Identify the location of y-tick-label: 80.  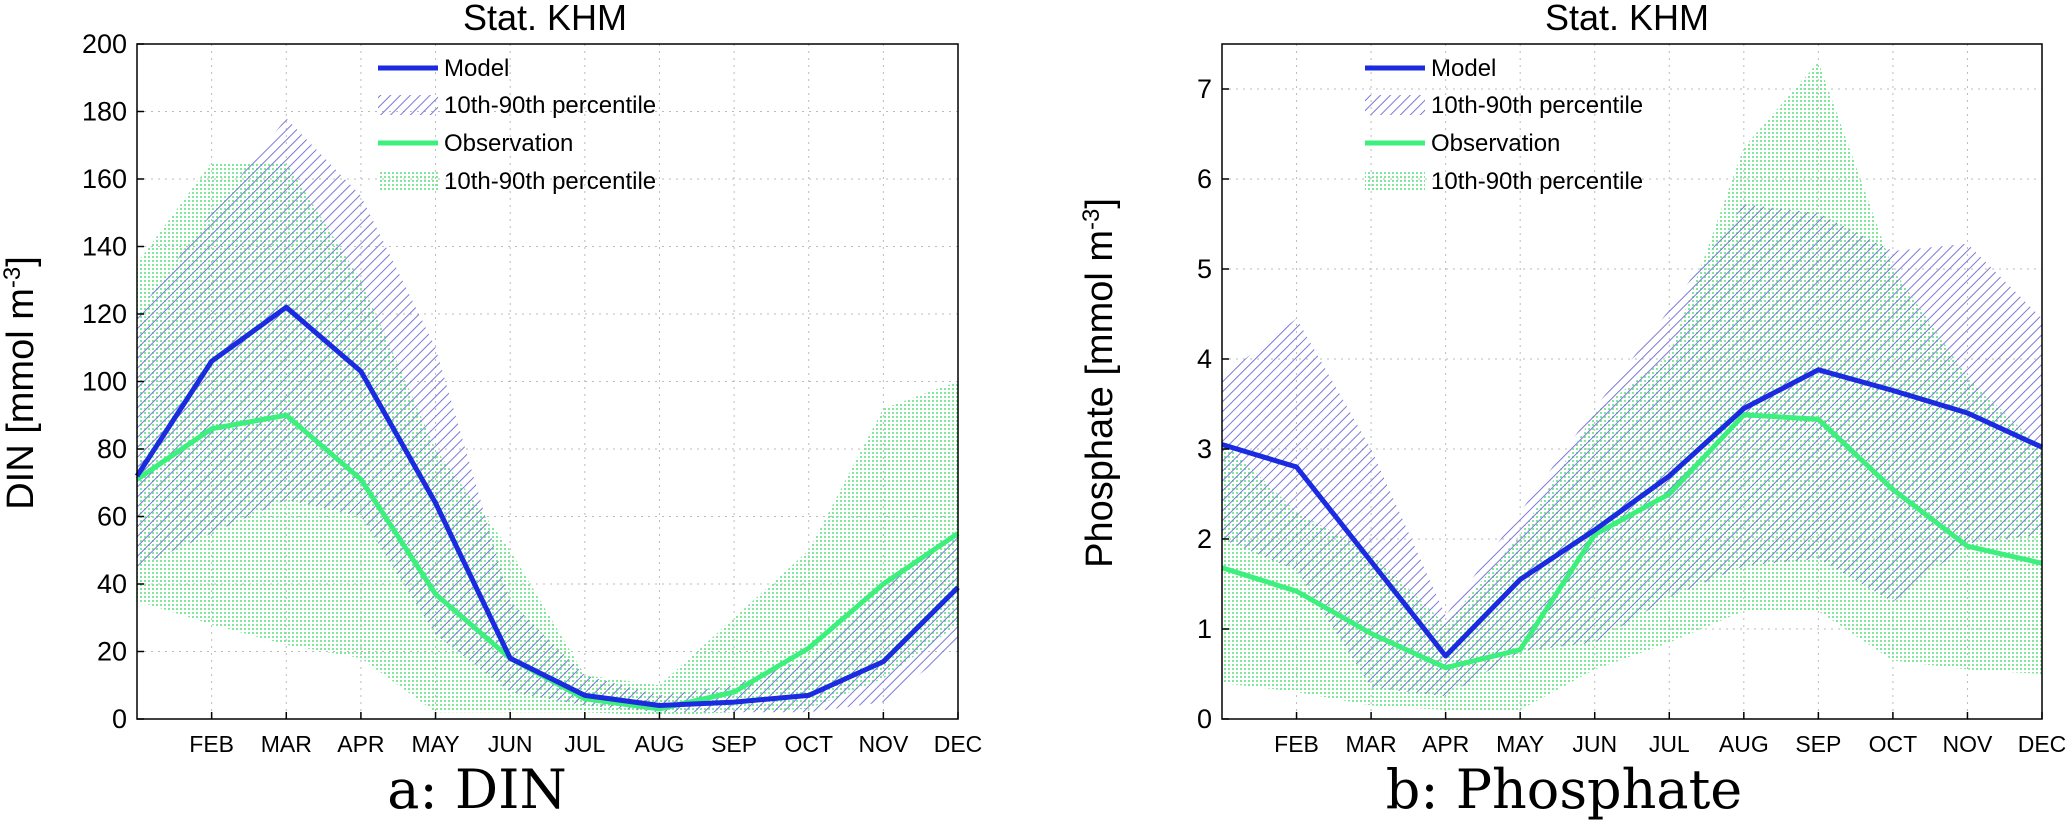
(112, 449).